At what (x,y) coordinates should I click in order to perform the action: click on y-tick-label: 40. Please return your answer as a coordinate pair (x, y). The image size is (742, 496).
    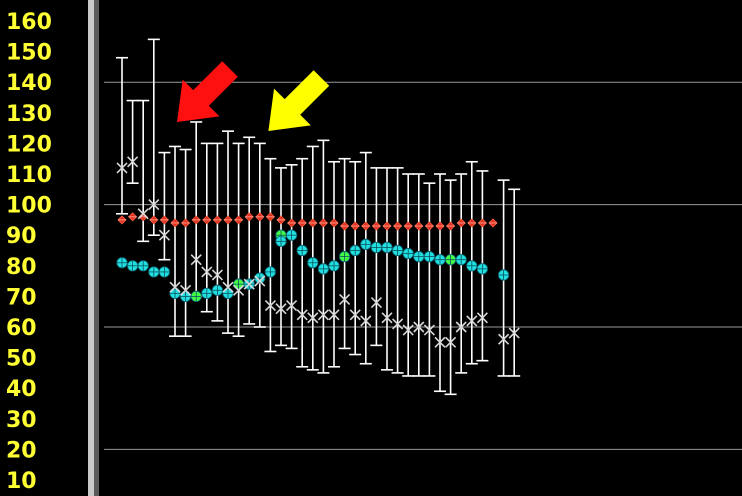
    Looking at the image, I should click on (21, 389).